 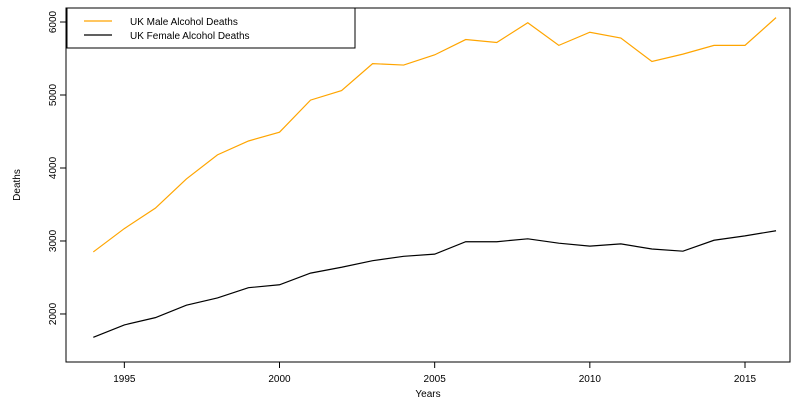 What do you see at coordinates (124, 379) in the screenshot?
I see `x-tick-label: 1995` at bounding box center [124, 379].